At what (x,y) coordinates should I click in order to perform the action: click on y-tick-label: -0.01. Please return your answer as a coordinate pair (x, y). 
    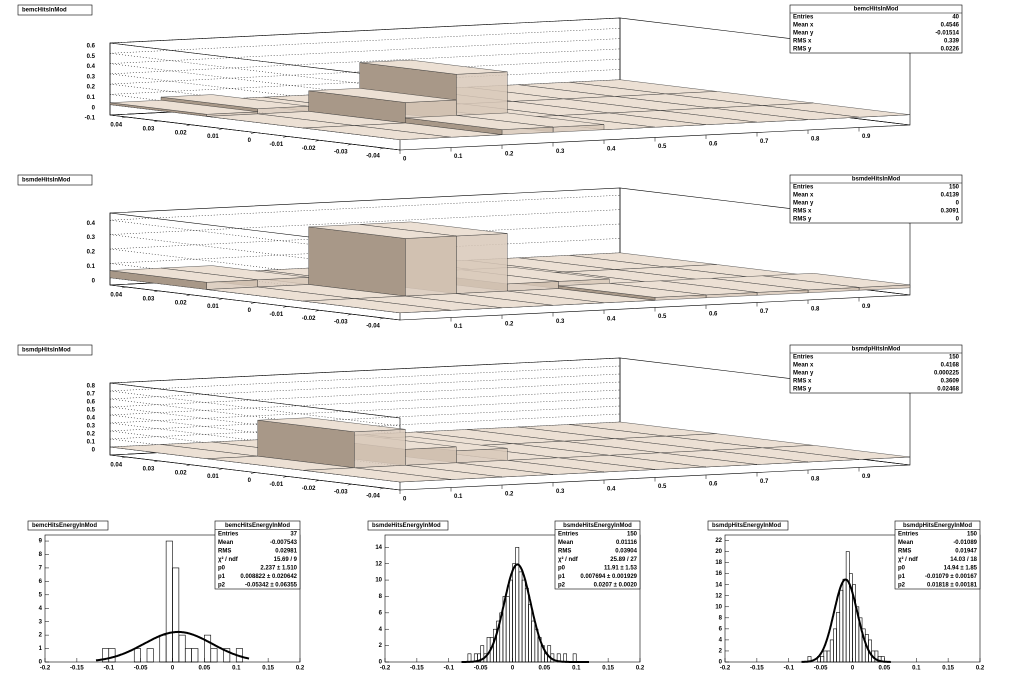
    Looking at the image, I should click on (277, 145).